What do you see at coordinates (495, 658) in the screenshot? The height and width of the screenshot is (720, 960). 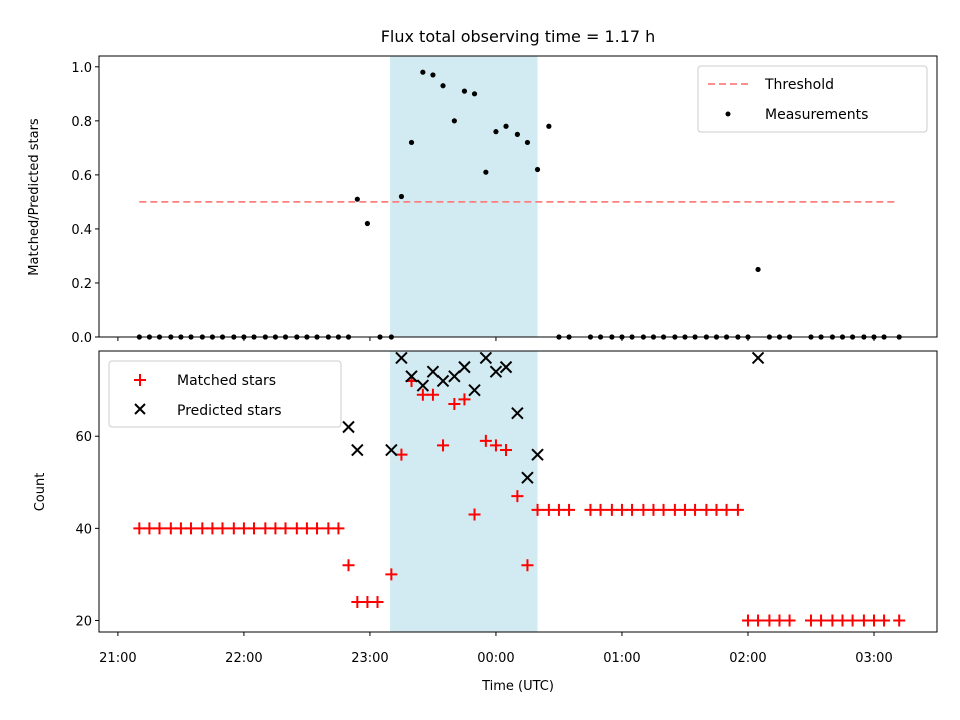 I see `x-tick-label: 00:00` at bounding box center [495, 658].